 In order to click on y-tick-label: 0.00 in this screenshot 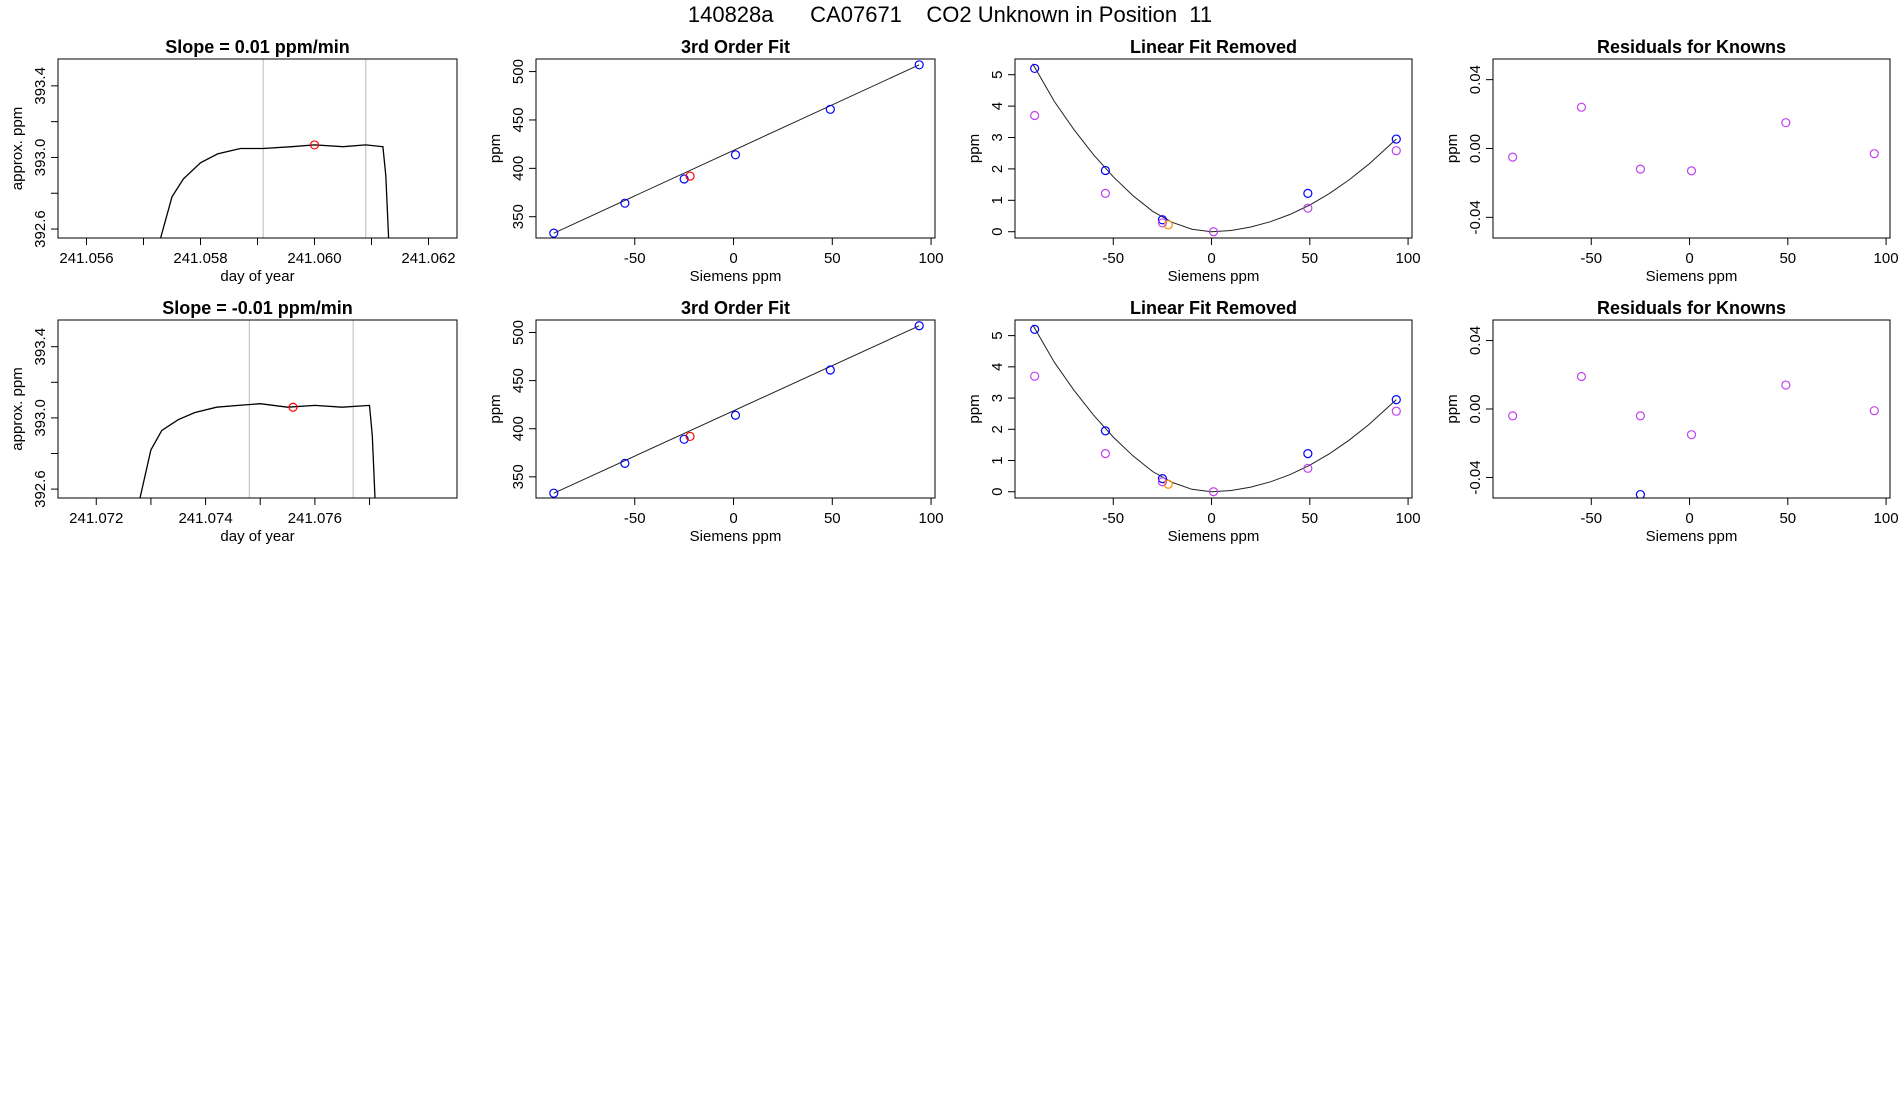, I will do `click(1475, 148)`.